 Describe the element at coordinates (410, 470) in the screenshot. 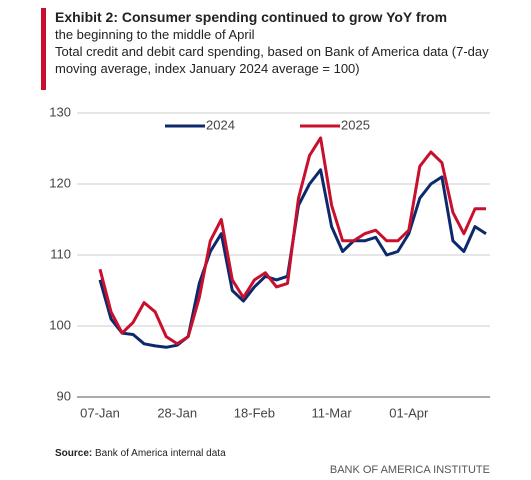

I see `brand: BANK OF AMERICA INSTITUTE` at that location.